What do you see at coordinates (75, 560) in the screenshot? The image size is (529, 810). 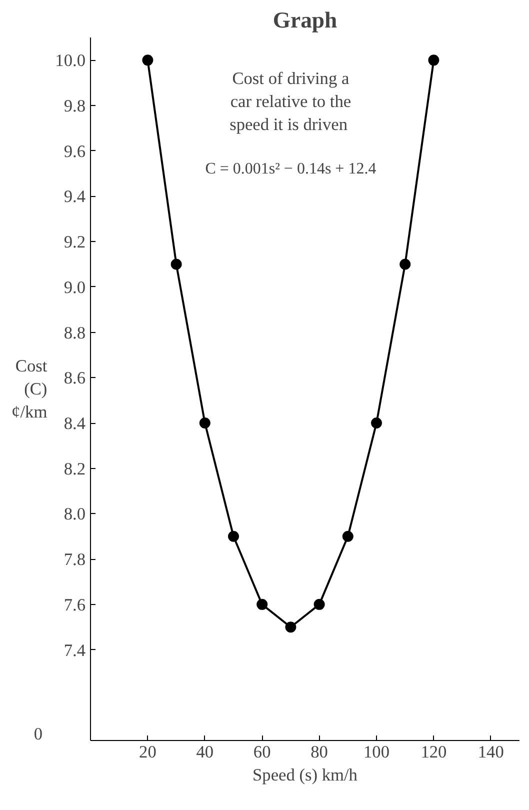 I see `y-tick-label: 7.8` at bounding box center [75, 560].